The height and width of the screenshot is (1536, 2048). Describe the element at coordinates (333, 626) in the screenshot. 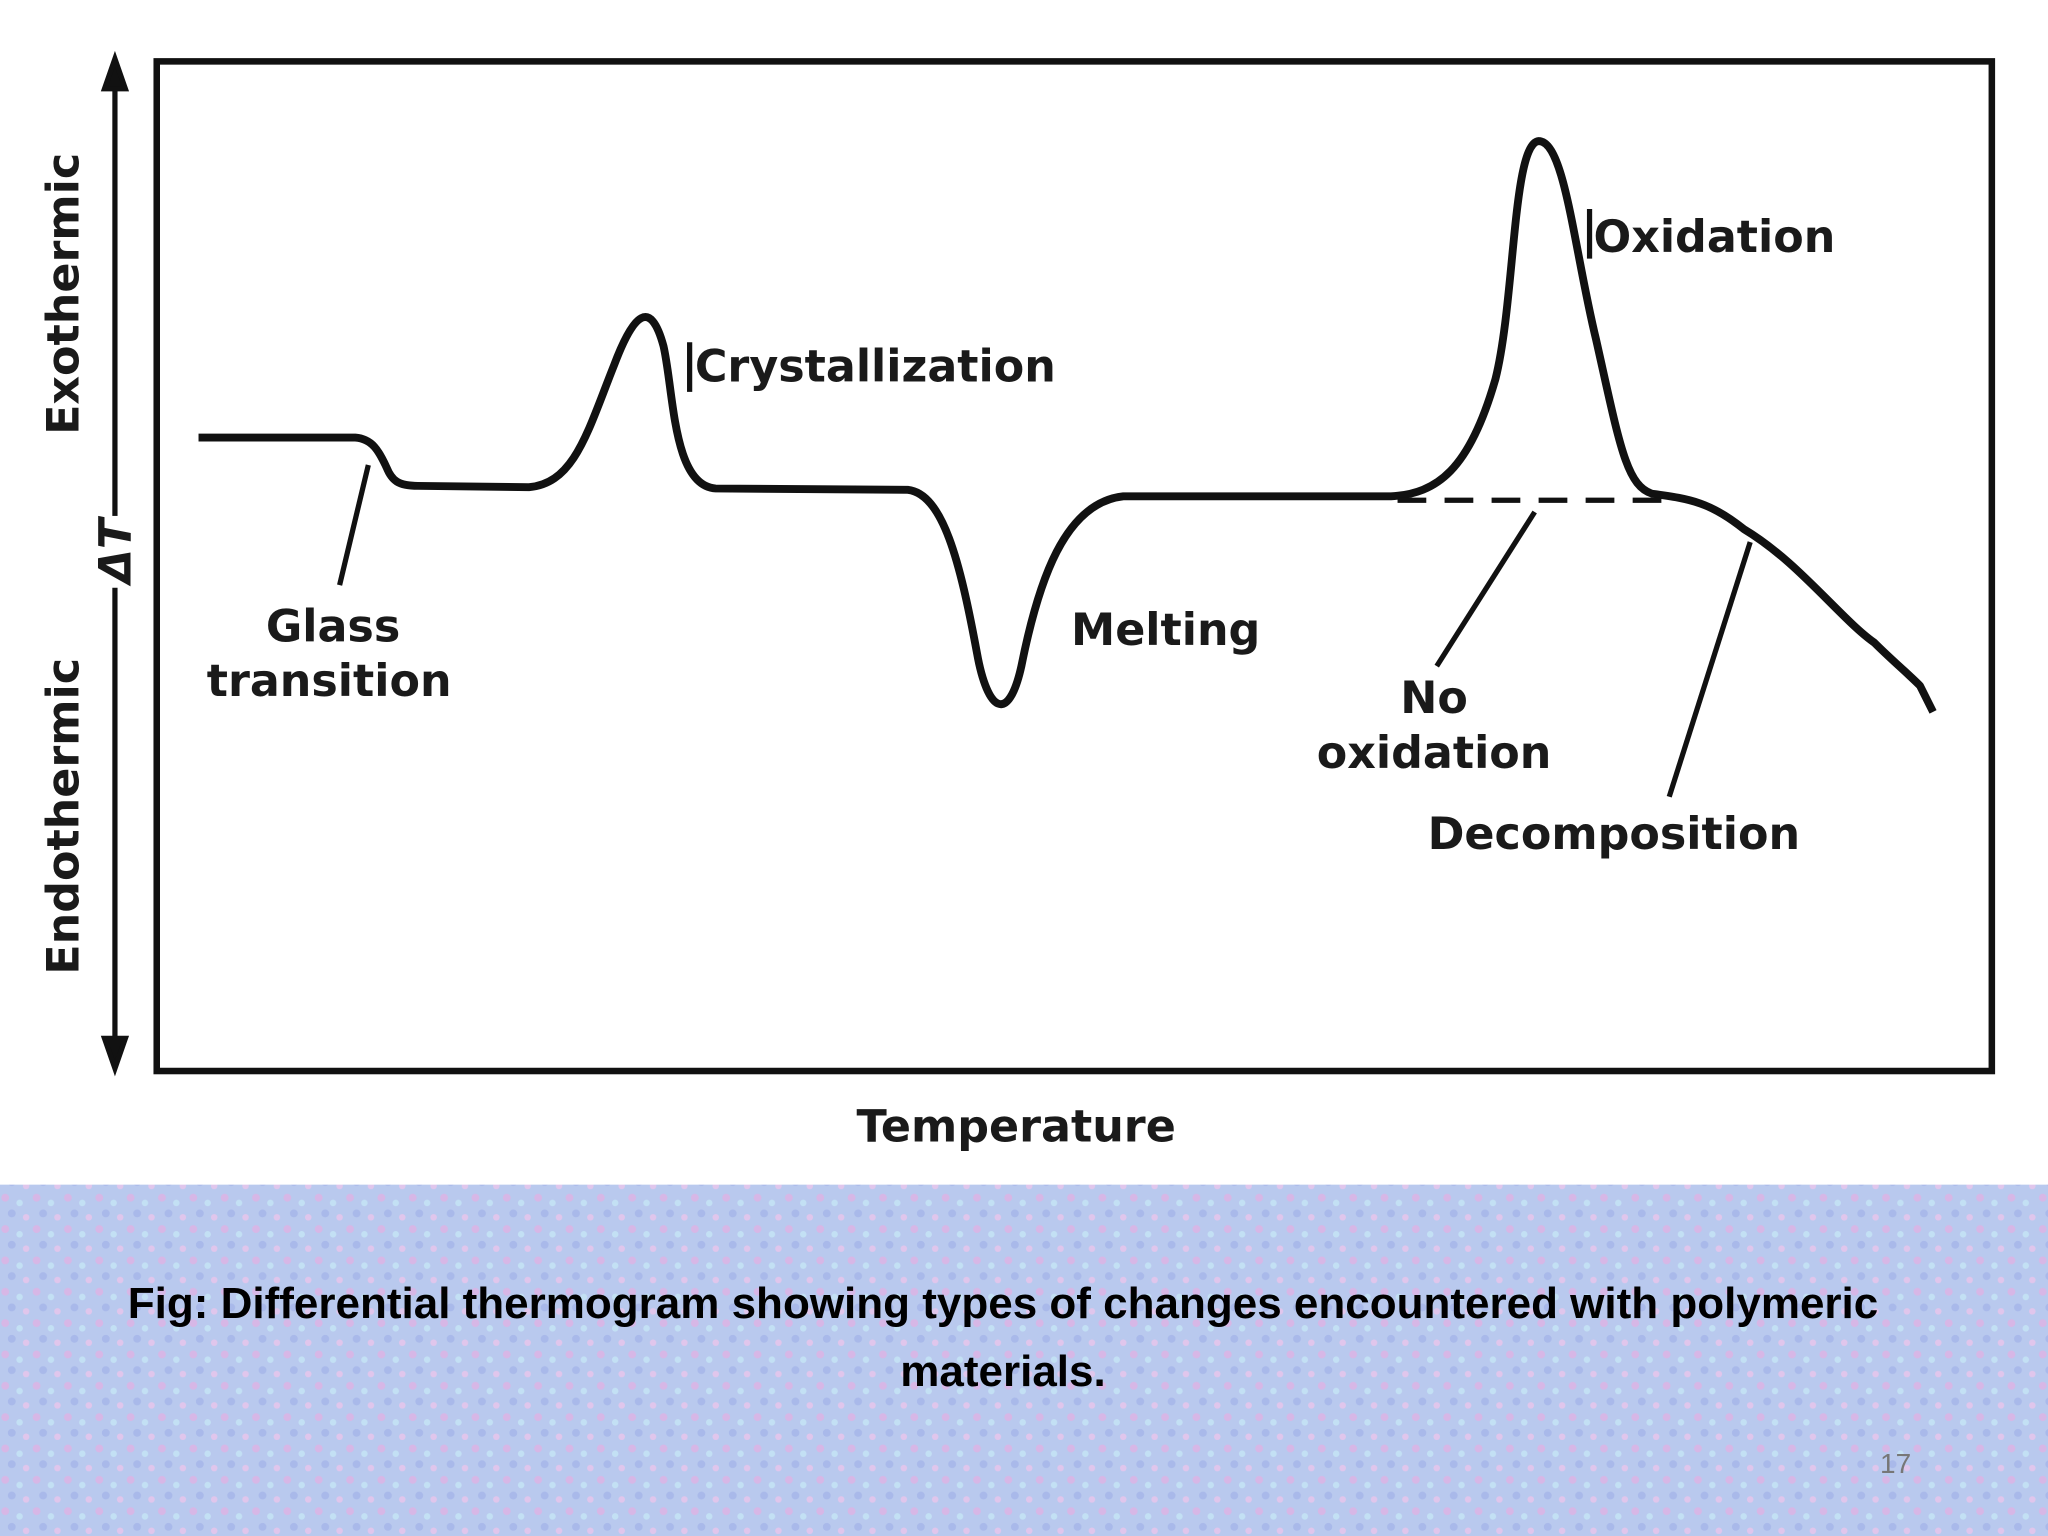

I see `label-glass: Glass` at that location.